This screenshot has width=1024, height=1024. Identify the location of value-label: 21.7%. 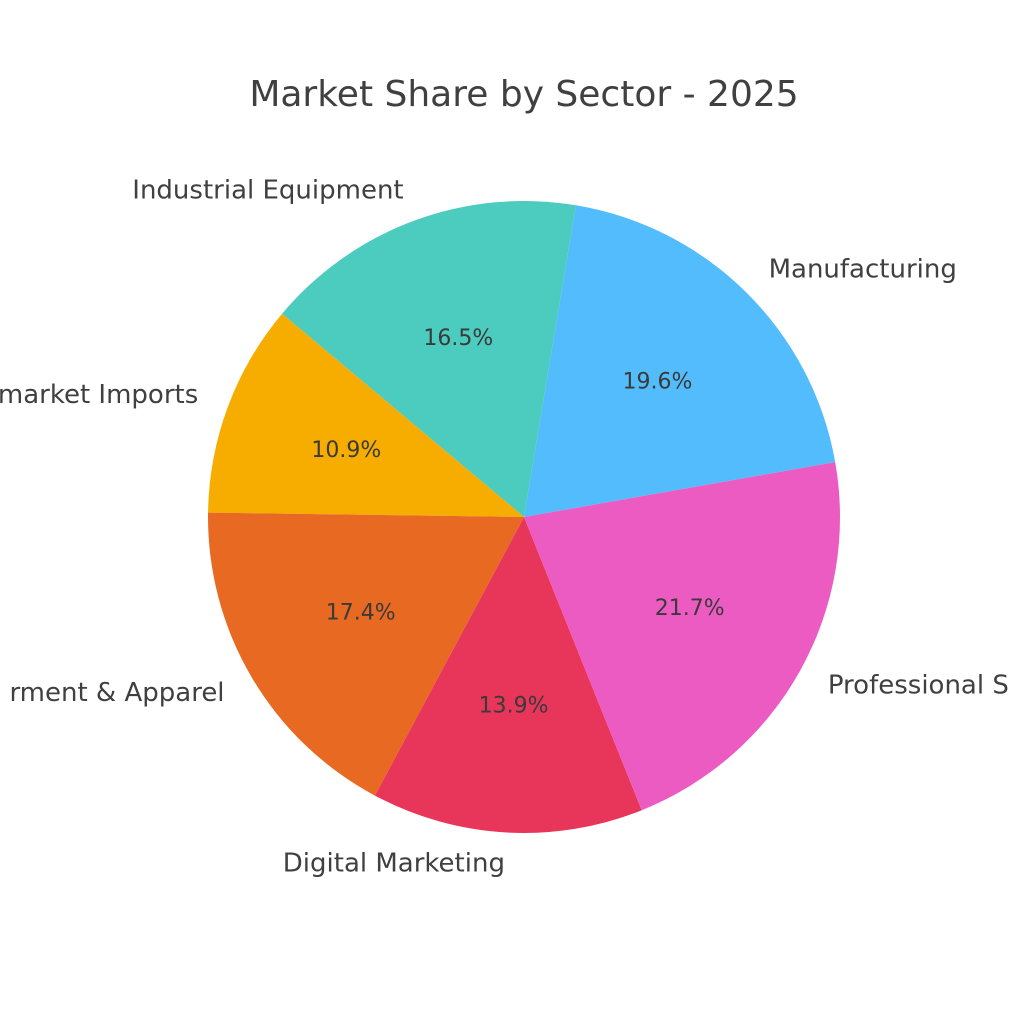
(690, 608).